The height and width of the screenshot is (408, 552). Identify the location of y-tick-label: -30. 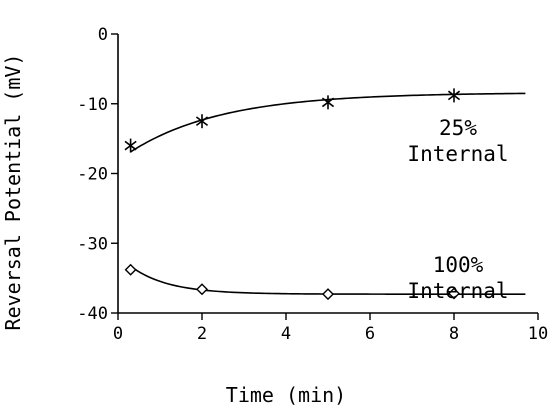
(92, 244).